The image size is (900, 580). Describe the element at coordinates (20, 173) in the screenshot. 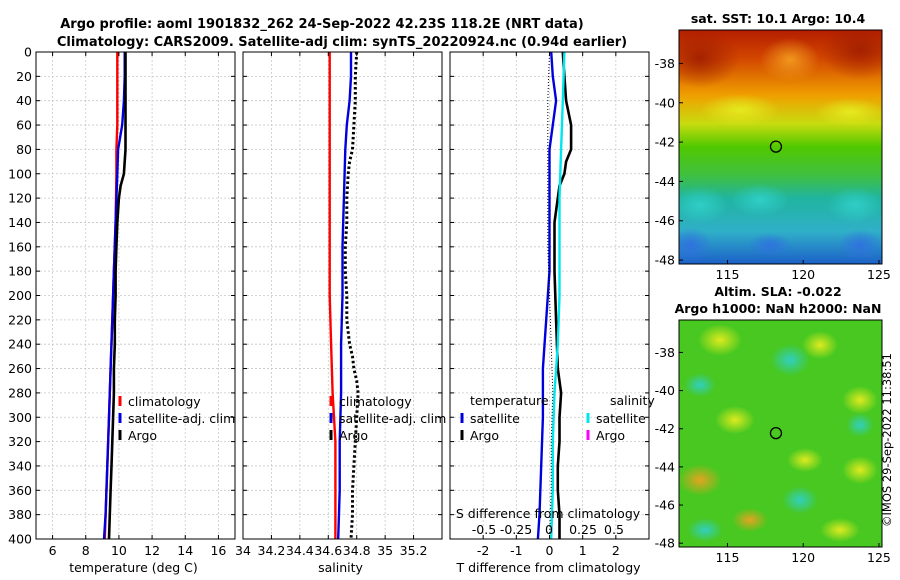

I see `y-tick-label: 100` at that location.